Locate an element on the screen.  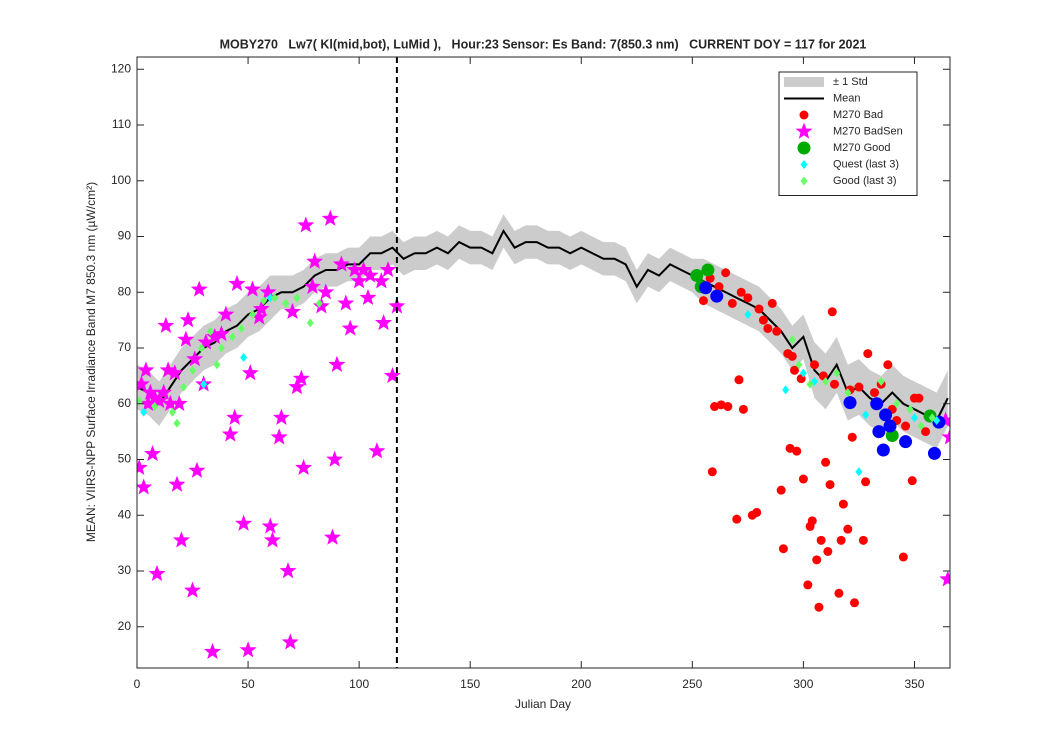
y-tick-label: 90 is located at coordinates (125, 236).